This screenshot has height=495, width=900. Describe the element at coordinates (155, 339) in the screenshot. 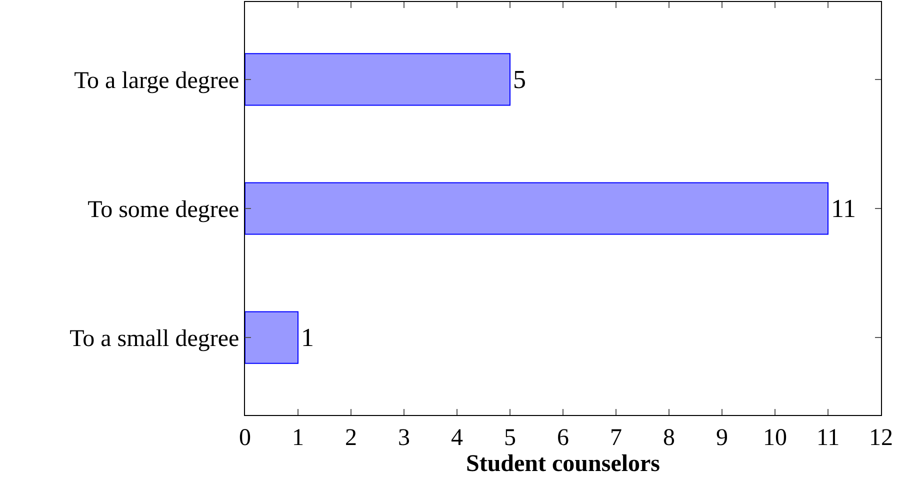

I see `y-tick-label: To a small degree` at that location.